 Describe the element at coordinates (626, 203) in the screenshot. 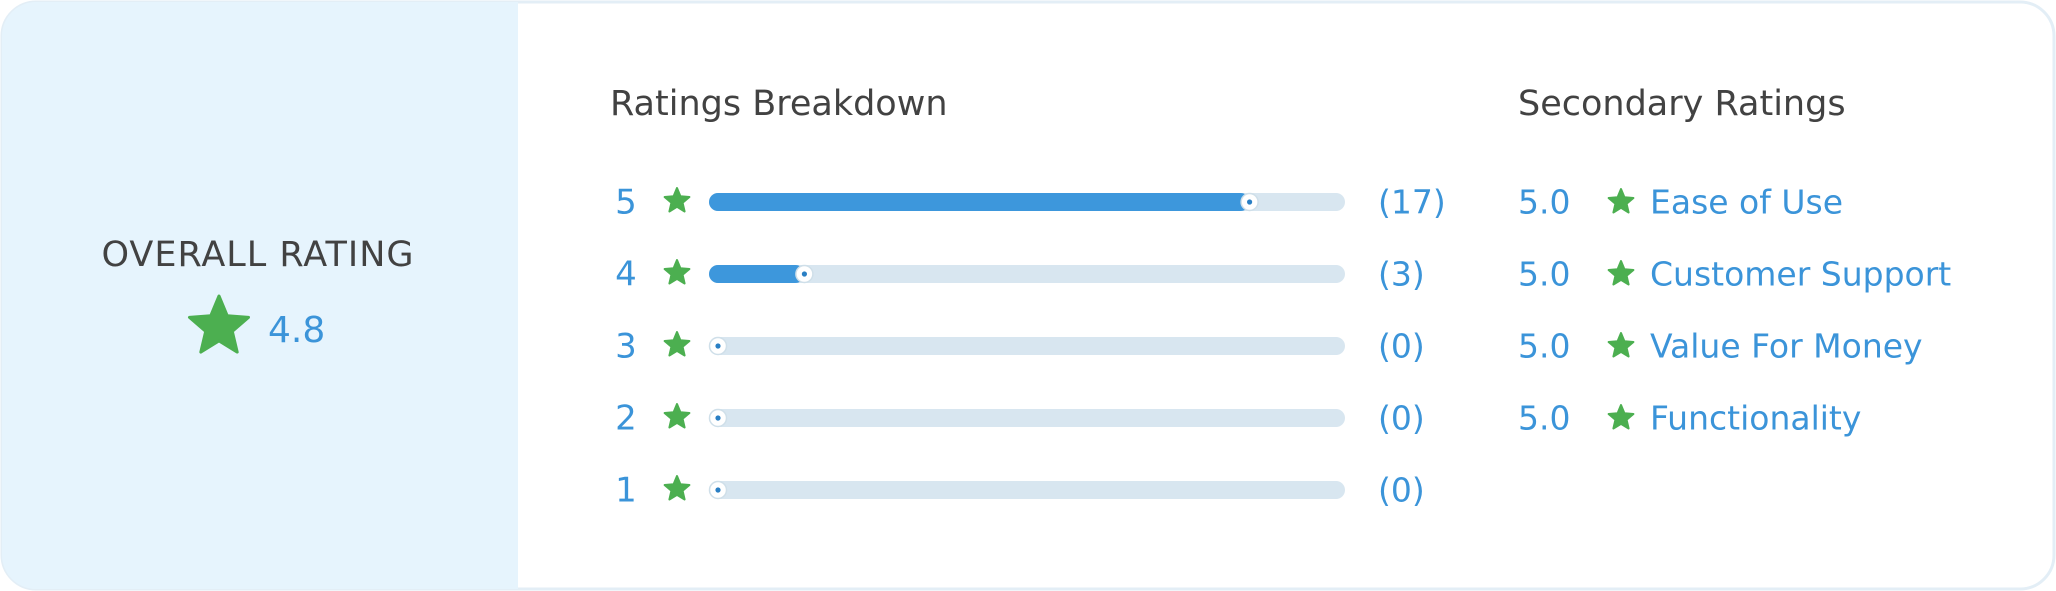

I see `star-level: 5` at that location.